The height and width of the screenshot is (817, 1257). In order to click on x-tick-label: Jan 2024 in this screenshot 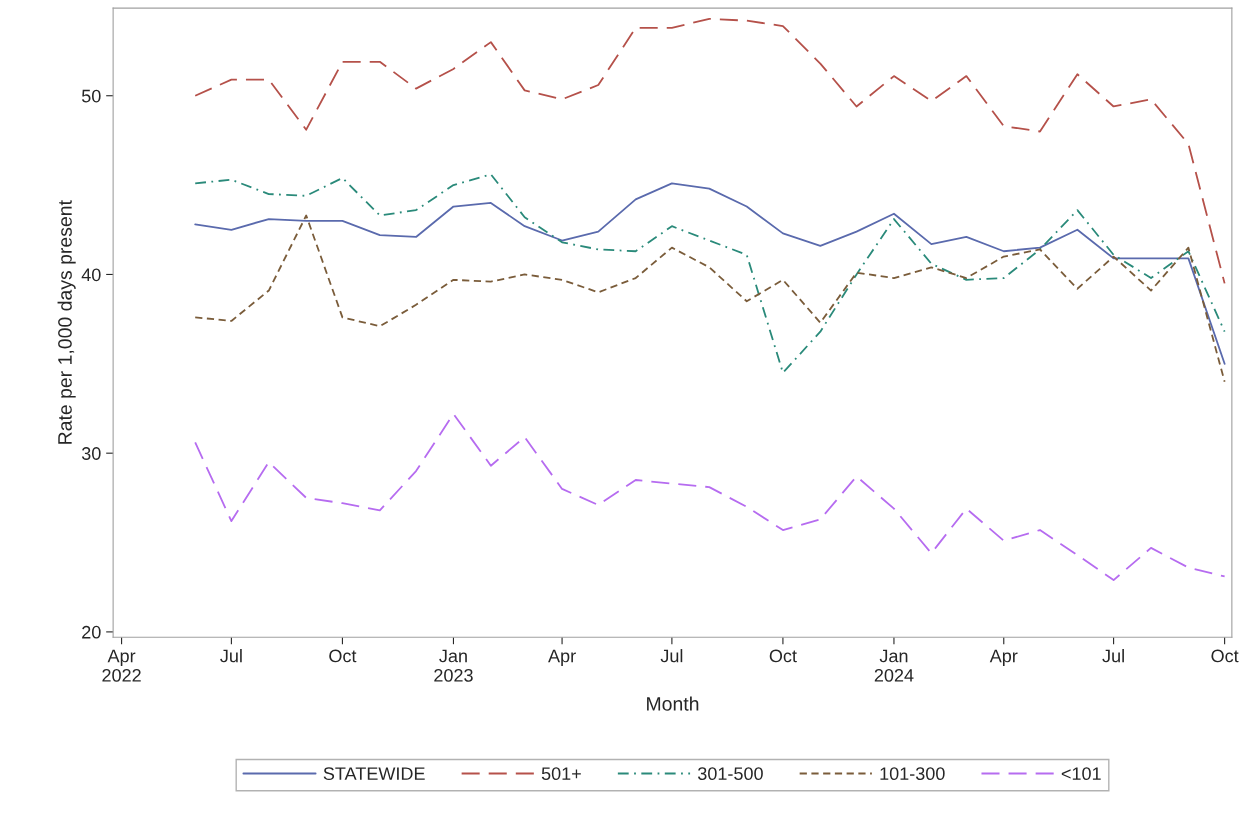, I will do `click(894, 665)`.